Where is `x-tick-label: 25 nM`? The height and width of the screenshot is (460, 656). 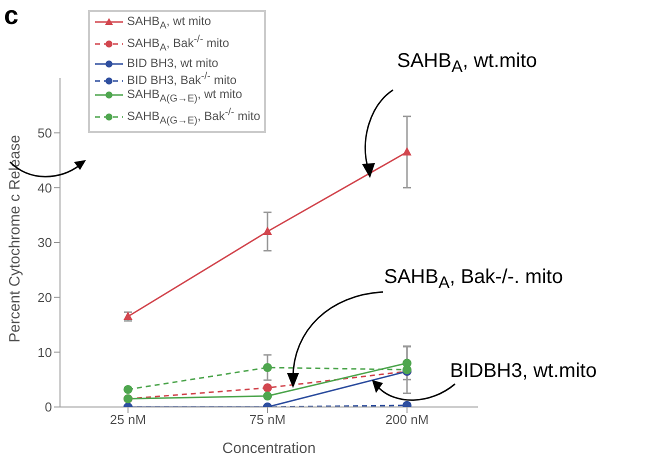
x-tick-label: 25 nM is located at coordinates (128, 420).